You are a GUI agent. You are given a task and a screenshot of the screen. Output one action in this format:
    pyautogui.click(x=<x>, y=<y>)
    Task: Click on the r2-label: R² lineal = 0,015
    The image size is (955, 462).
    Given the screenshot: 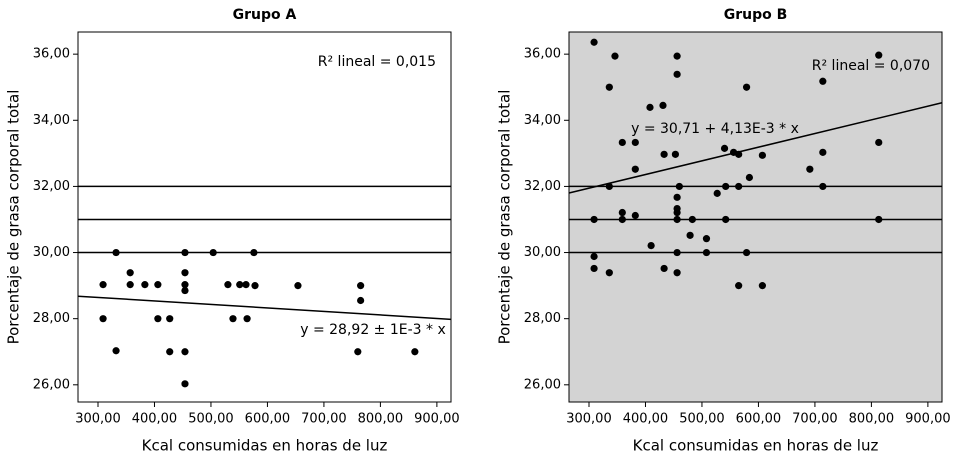 What is the action you would take?
    pyautogui.click(x=377, y=62)
    